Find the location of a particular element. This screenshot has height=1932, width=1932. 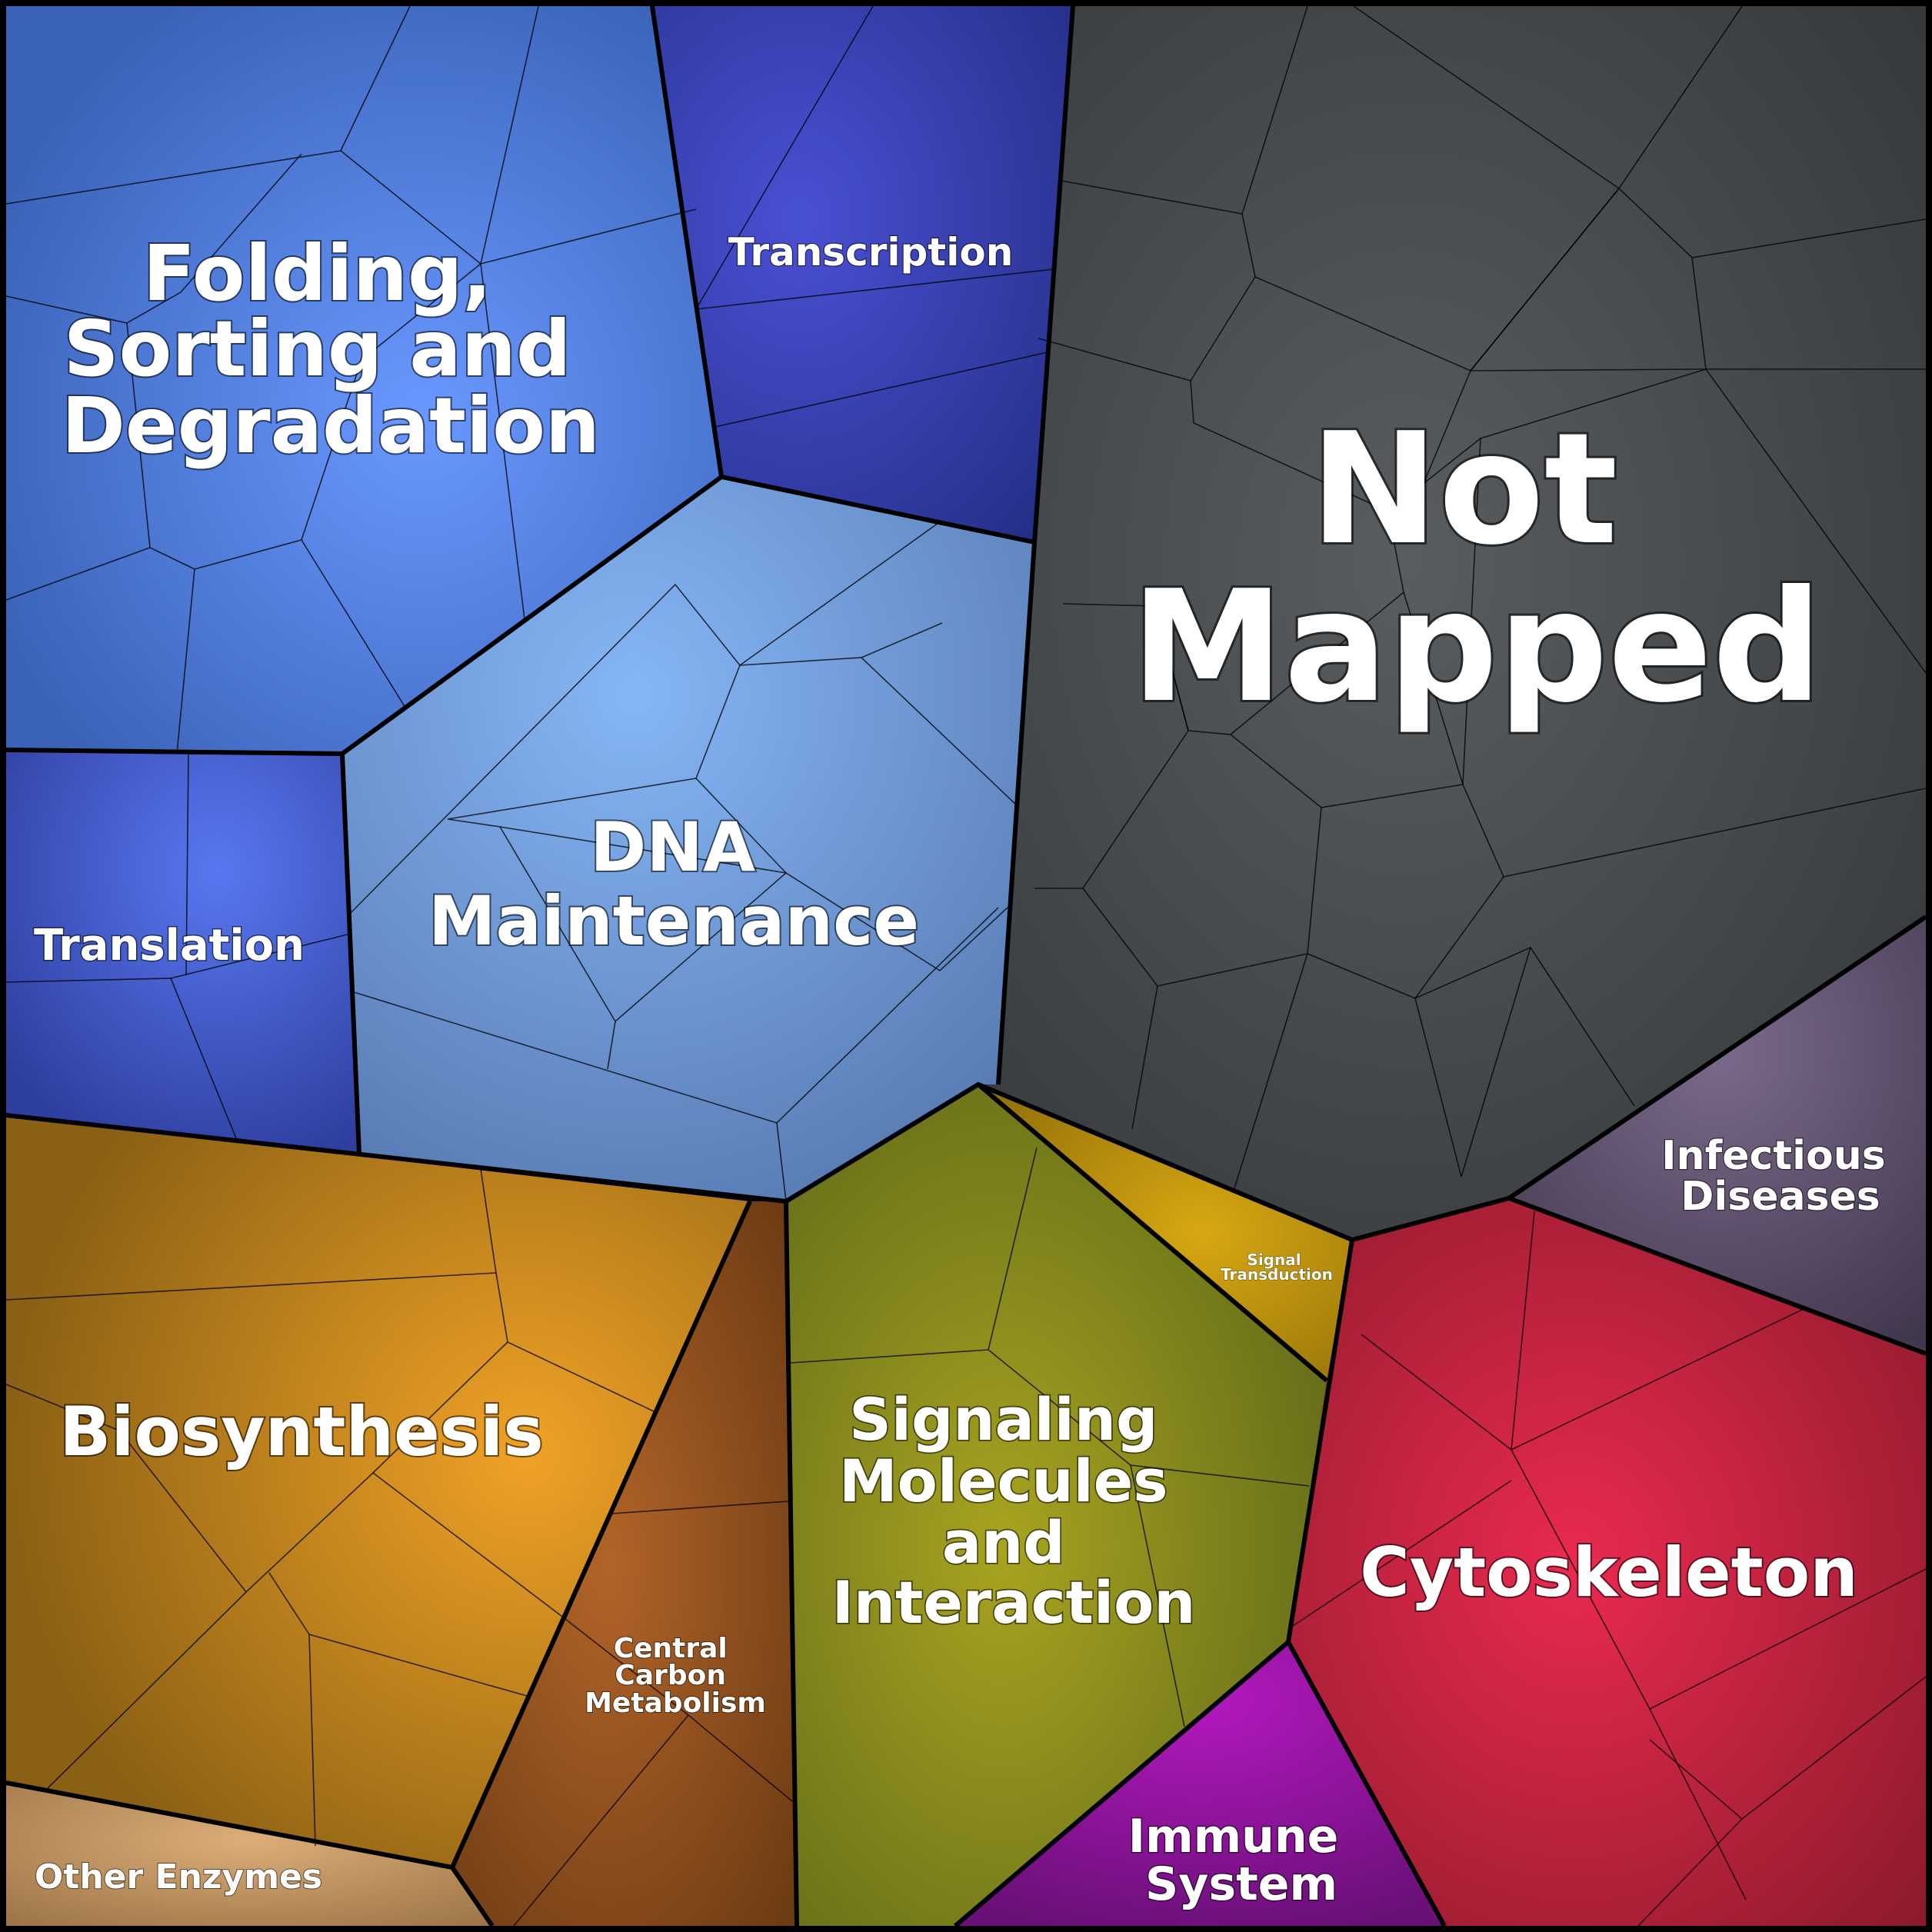

label-central: Central Carbon Metabolism is located at coordinates (675, 1676).